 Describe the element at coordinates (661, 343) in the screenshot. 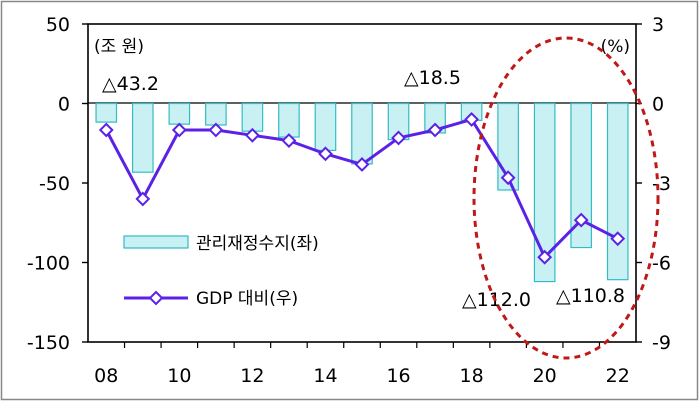

I see `right-tick-label: -9` at that location.